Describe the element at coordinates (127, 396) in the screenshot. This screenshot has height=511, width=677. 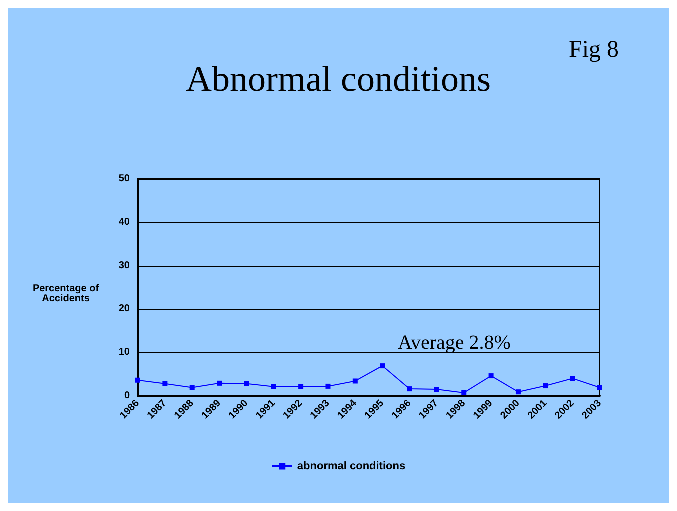
I see `y-tick-label: 0` at that location.